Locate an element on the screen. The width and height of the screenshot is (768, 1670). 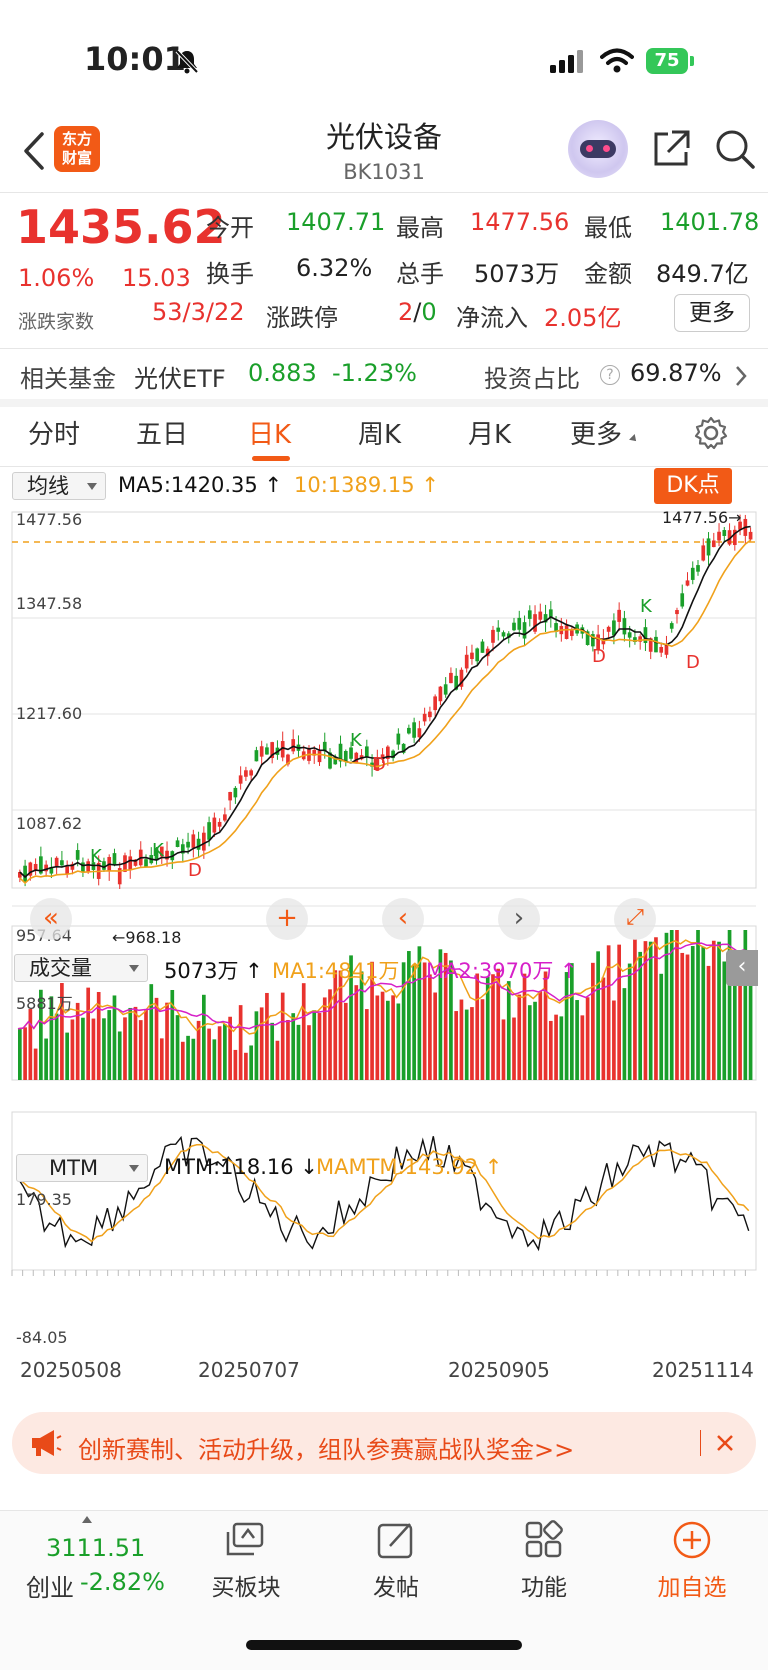
signal-marker-d: D is located at coordinates (693, 662).